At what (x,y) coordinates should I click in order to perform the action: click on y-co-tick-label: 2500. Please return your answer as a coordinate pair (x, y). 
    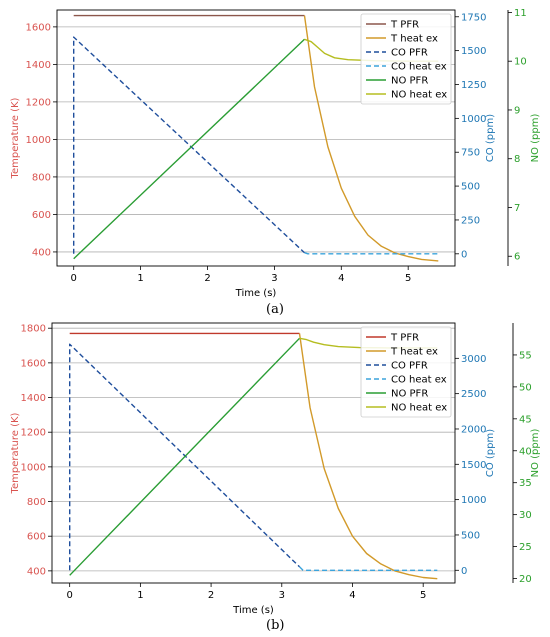
    Looking at the image, I should click on (473, 394).